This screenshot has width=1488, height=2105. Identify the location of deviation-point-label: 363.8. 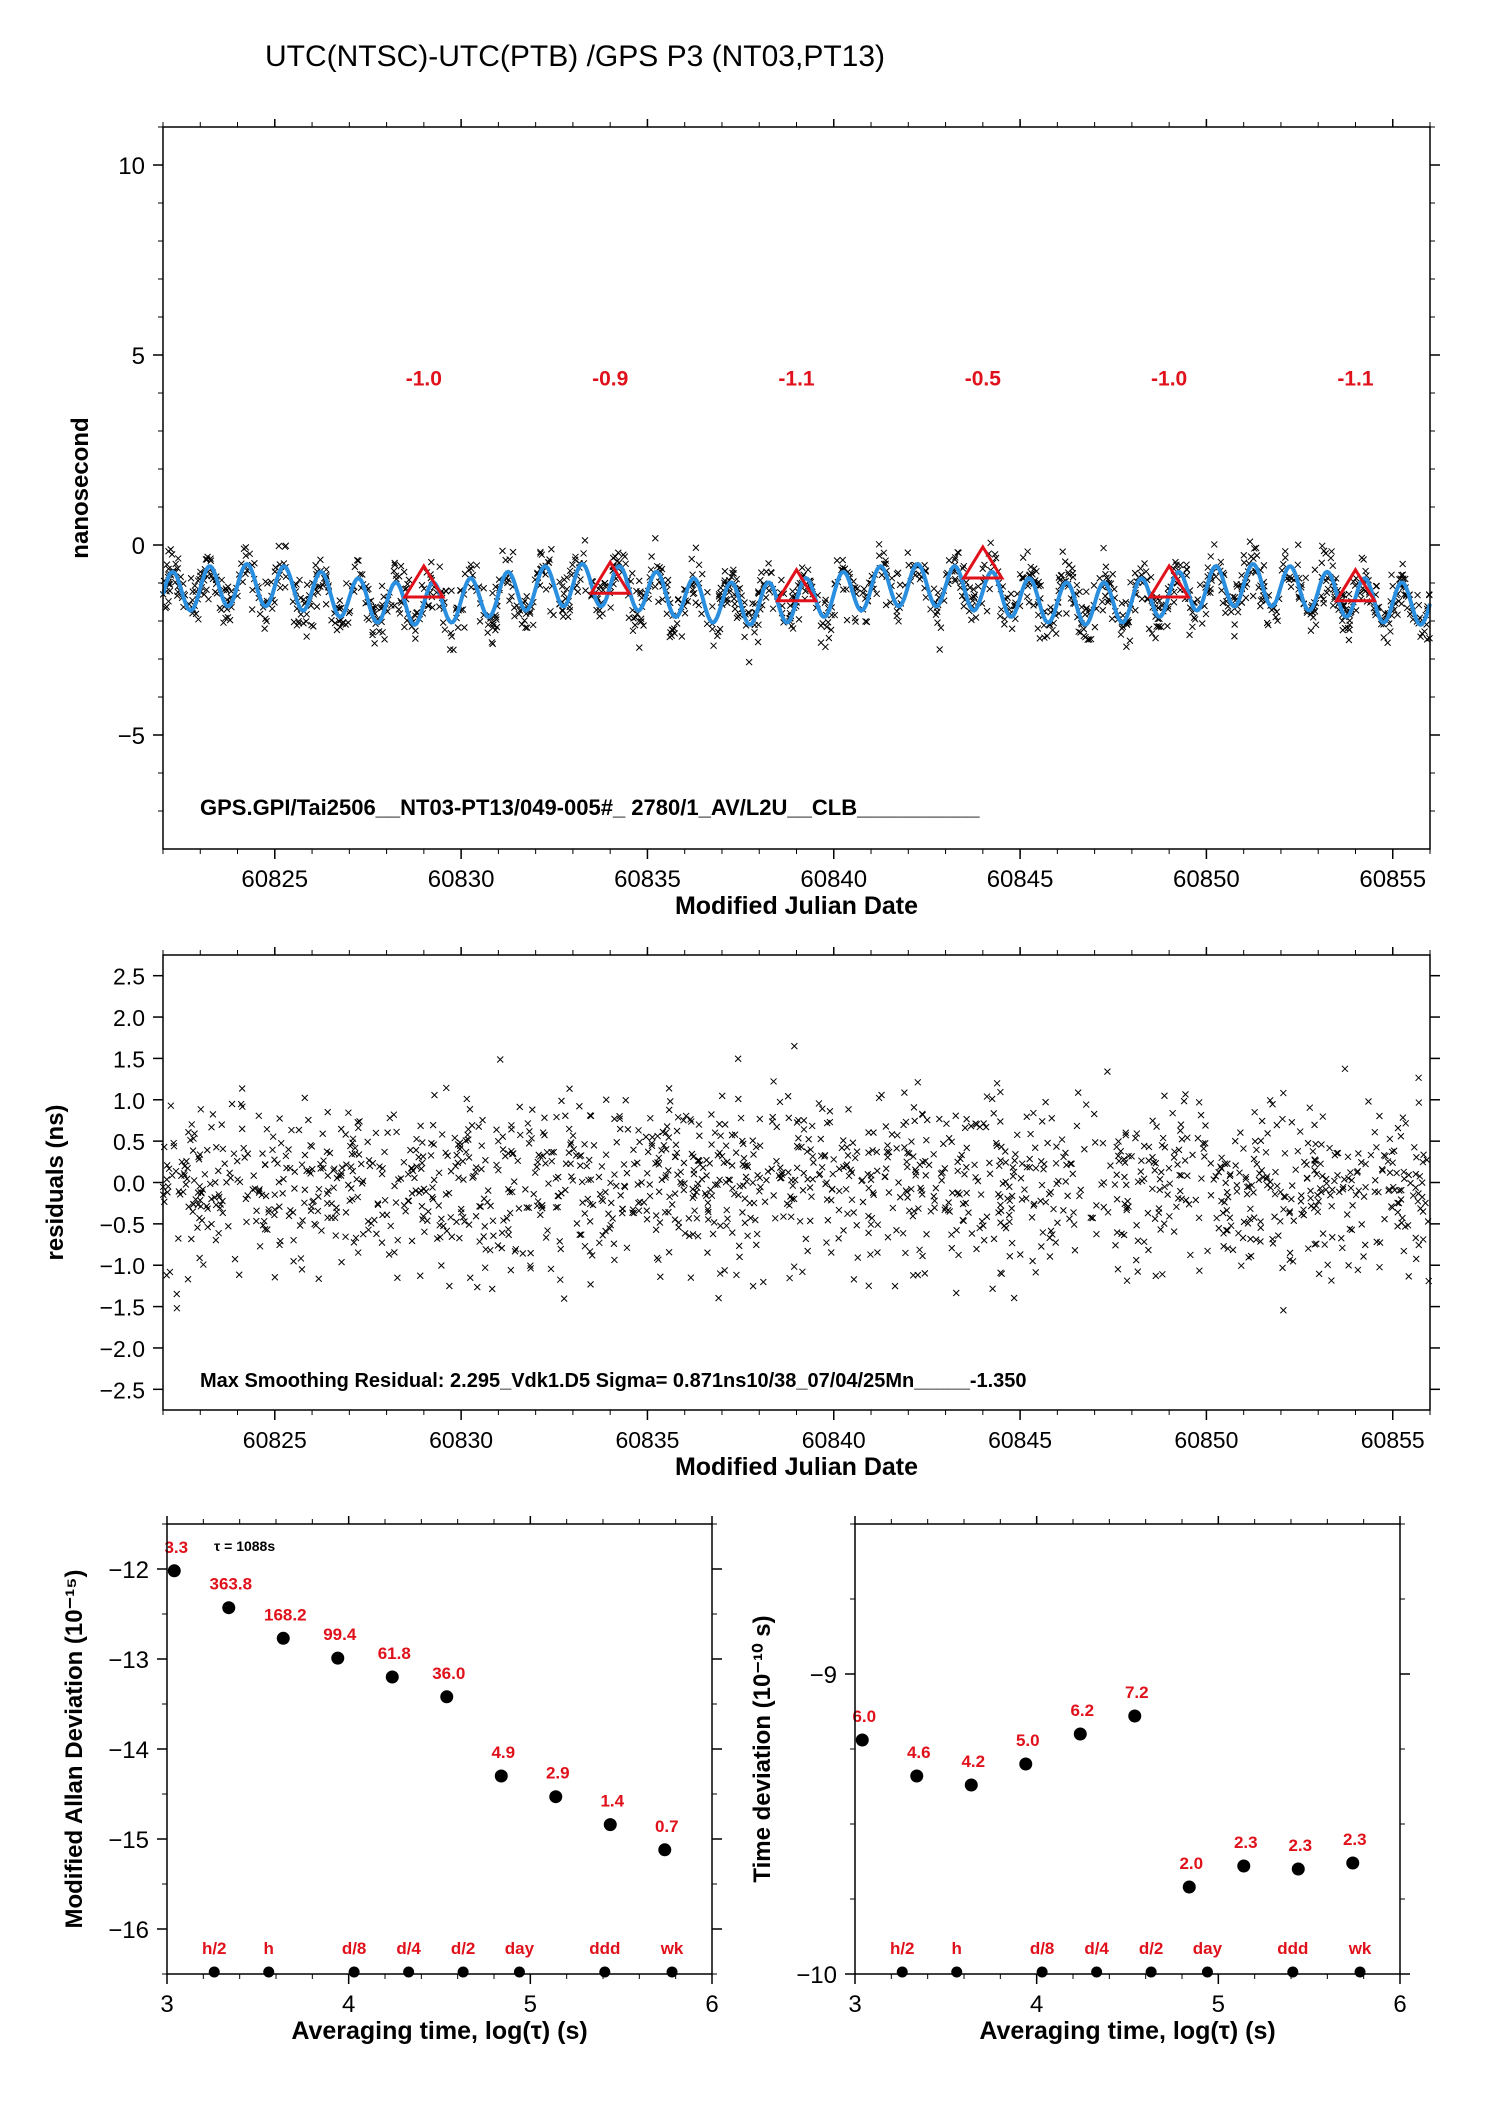
(230, 1584).